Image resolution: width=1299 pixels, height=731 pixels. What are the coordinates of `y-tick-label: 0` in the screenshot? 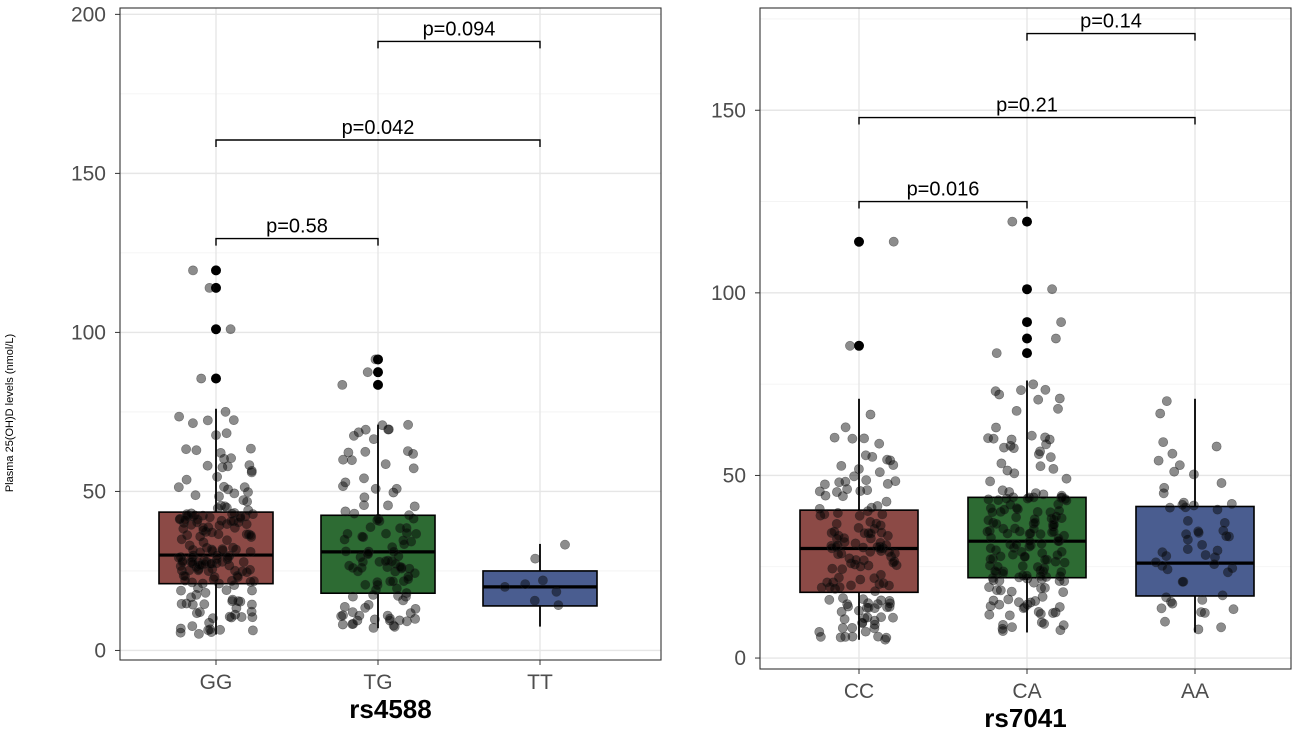 It's located at (740, 658).